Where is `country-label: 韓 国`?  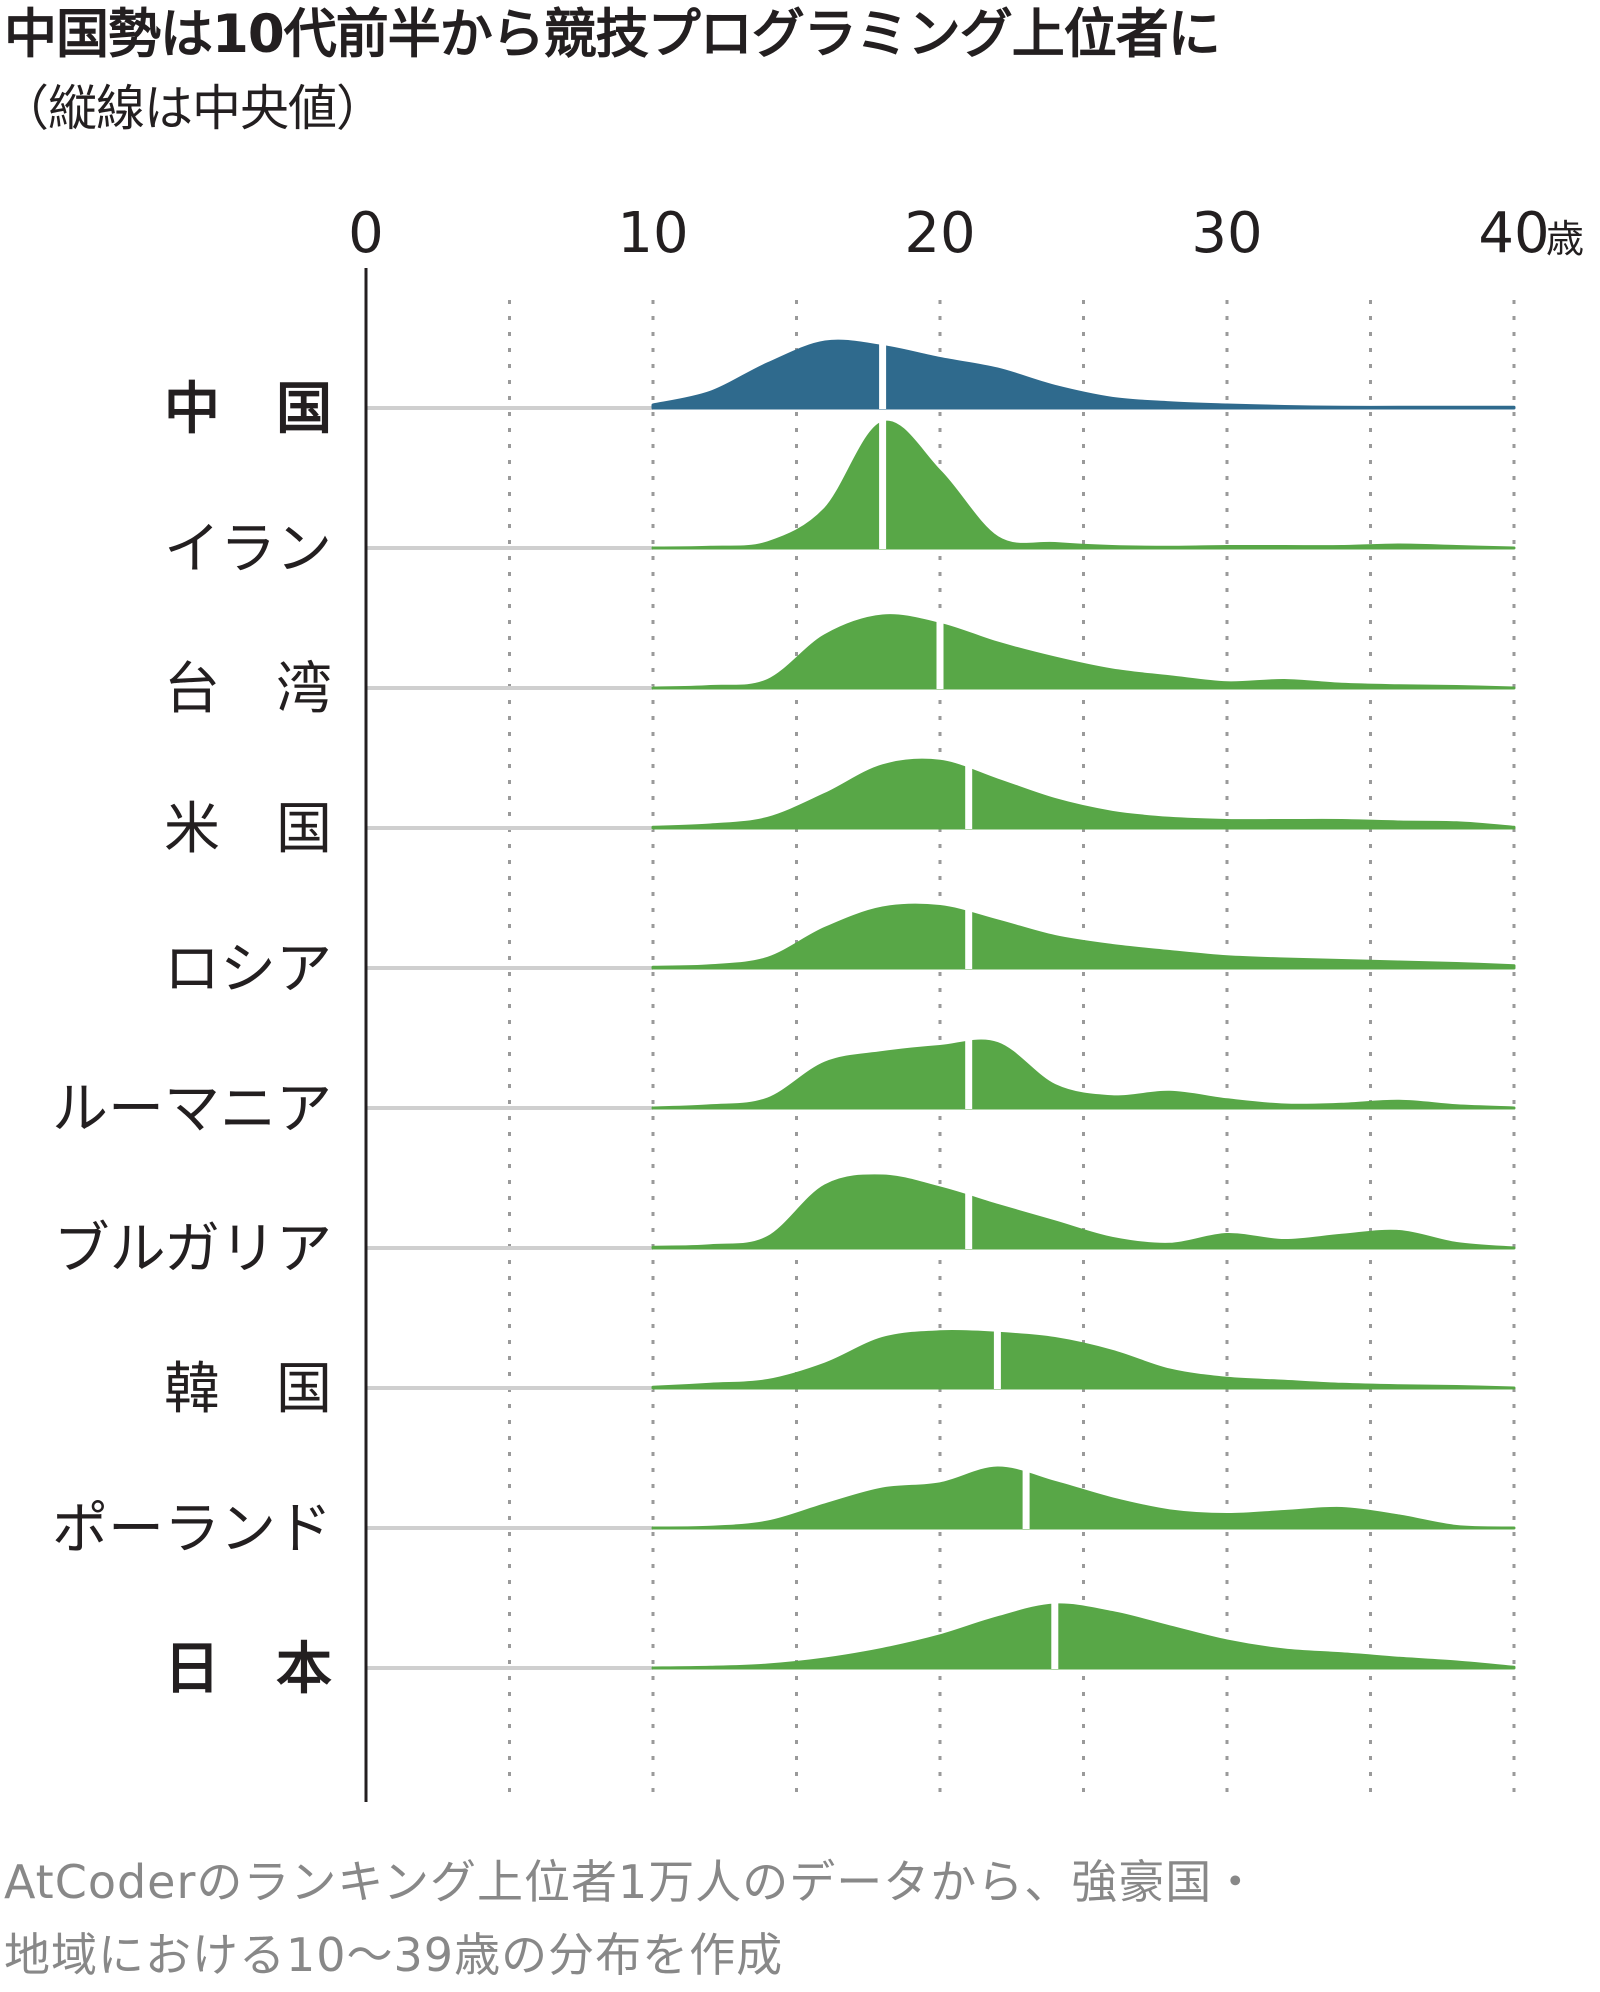
country-label: 韓 国 is located at coordinates (248, 1389).